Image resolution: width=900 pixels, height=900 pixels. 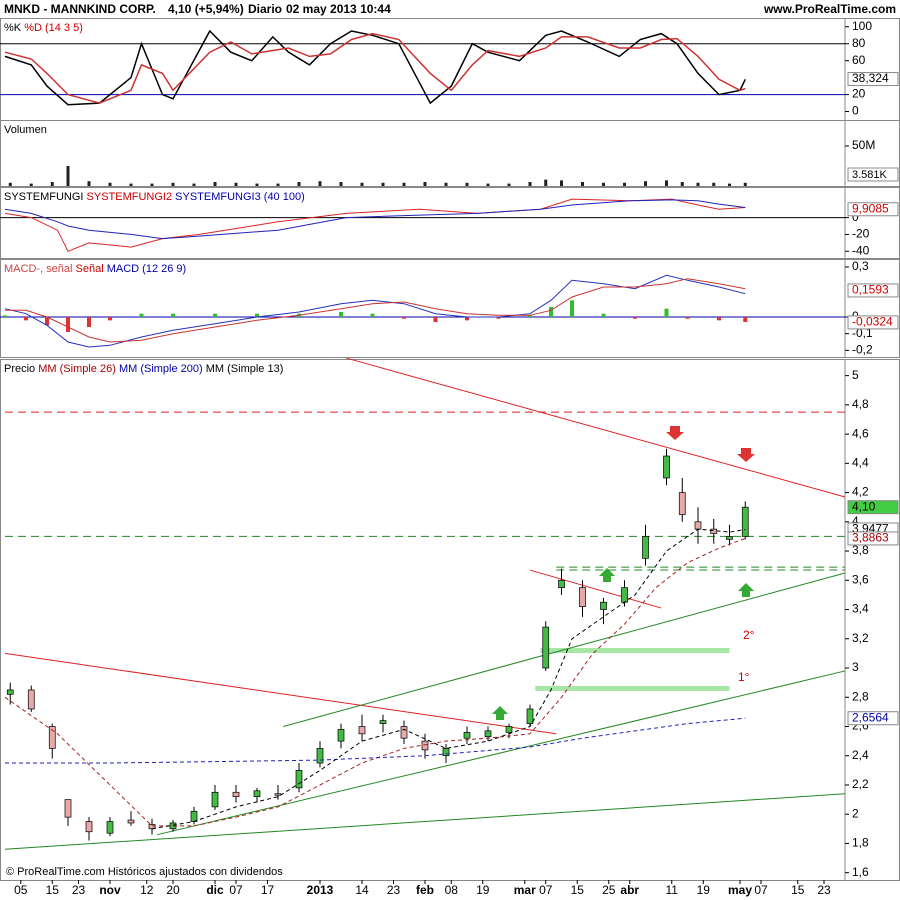 I want to click on title-part: Precio, so click(x=19, y=369).